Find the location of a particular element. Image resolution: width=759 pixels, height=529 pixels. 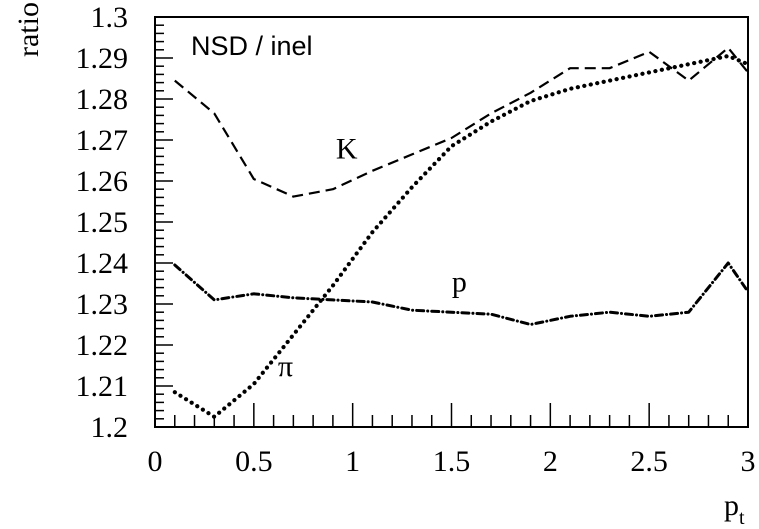

x-axis-title: pt is located at coordinates (734, 509).